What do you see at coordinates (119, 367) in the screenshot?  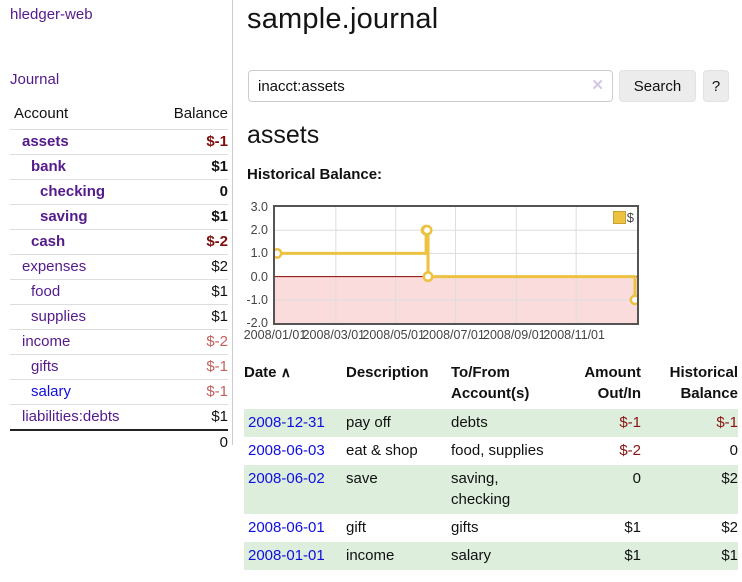 I see `account-row: gifts $-1` at bounding box center [119, 367].